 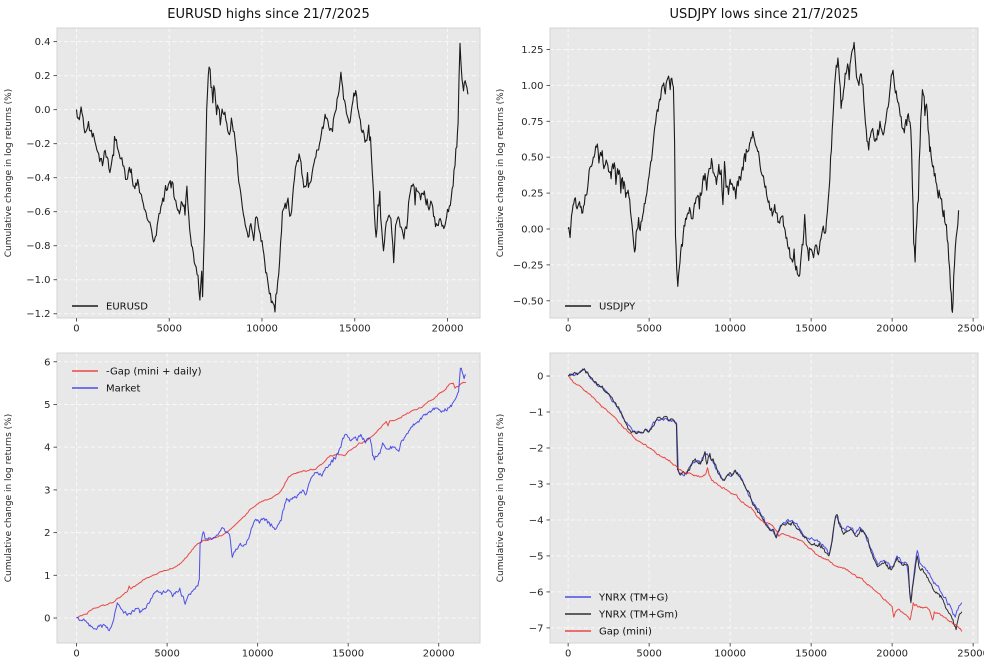 What do you see at coordinates (38, 246) in the screenshot?
I see `y-tick-label: −0.8` at bounding box center [38, 246].